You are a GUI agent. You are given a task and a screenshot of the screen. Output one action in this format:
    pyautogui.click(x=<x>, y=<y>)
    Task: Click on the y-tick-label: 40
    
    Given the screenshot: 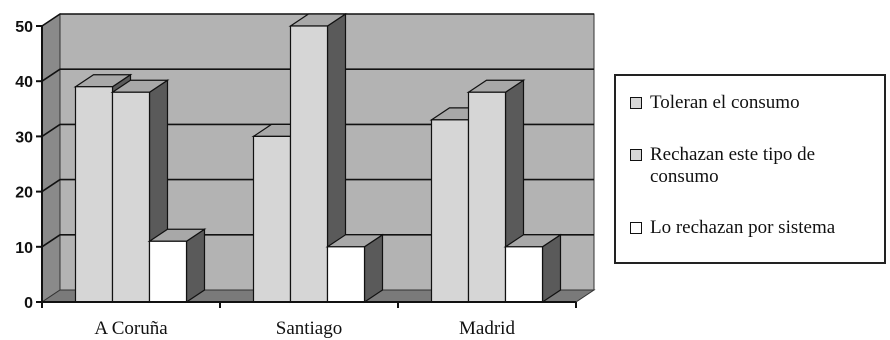 What is the action you would take?
    pyautogui.click(x=24, y=82)
    